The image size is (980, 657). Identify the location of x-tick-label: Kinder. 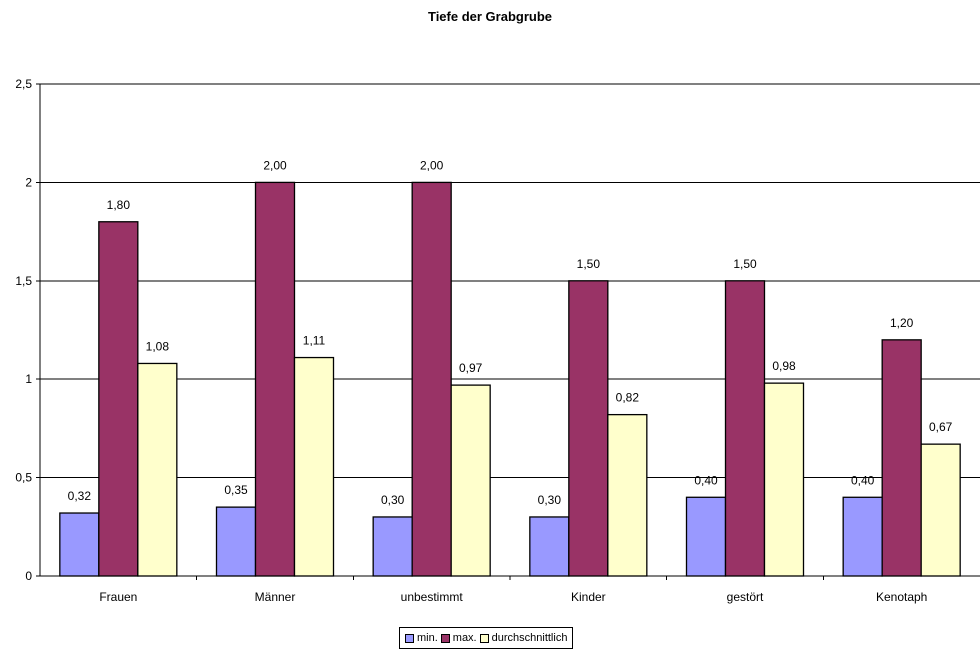
(588, 597).